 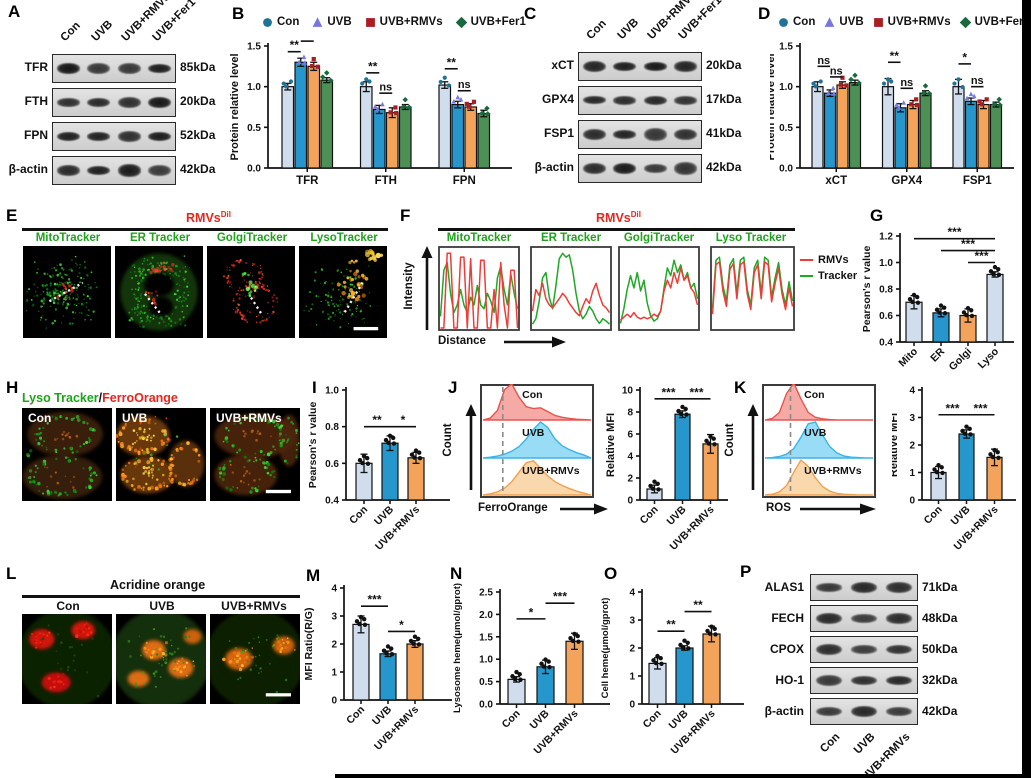 I want to click on panel-M: M 0 1 2 3 4 MFI Ratio(R/G) Con UVB UVB+RMVs *** *, so click(x=379, y=667).